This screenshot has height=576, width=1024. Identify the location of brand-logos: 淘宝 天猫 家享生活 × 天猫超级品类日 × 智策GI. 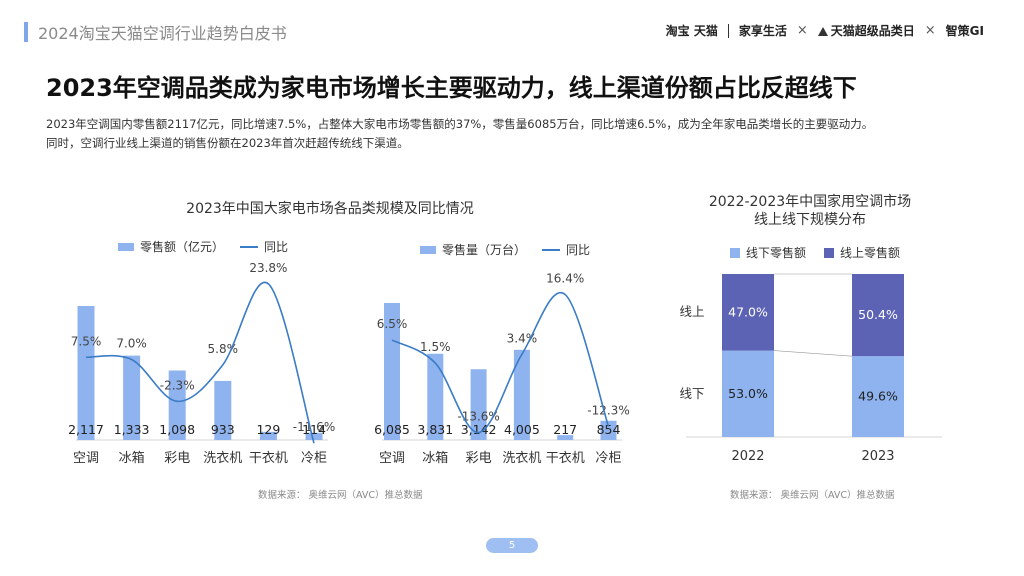
(825, 30).